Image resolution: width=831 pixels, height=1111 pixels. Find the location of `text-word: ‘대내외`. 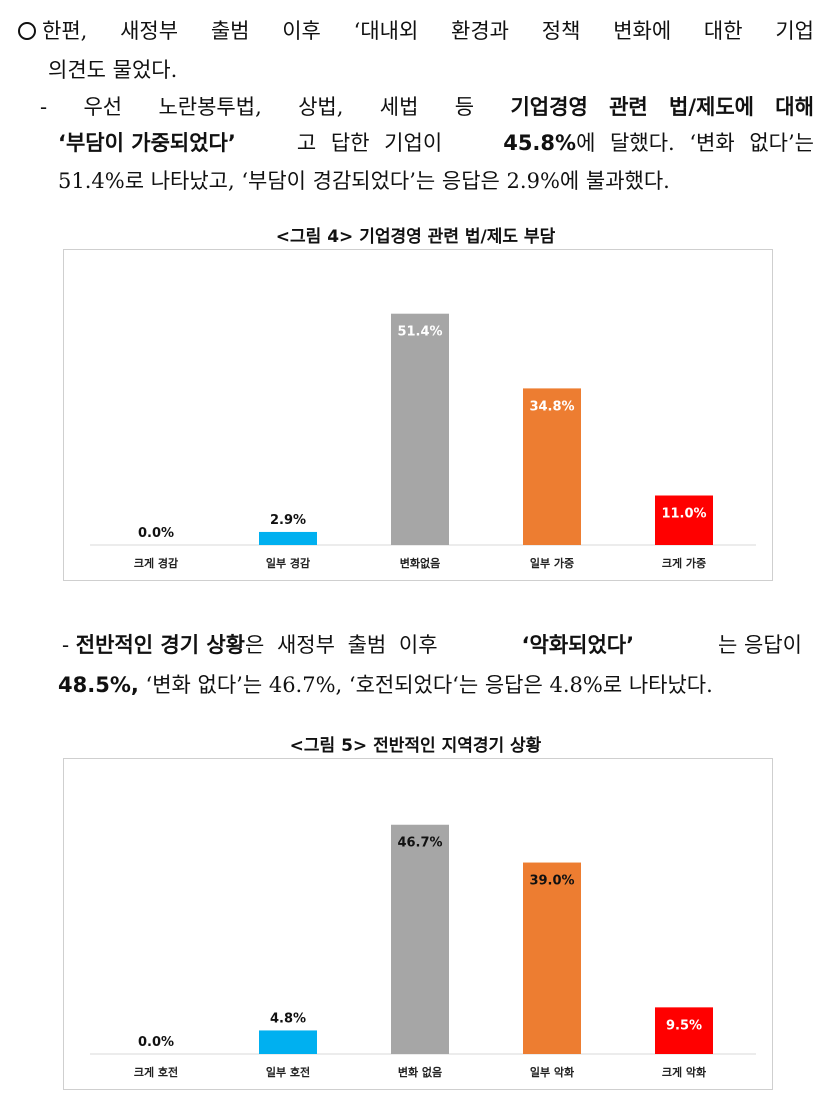

text-word: ‘대내외 is located at coordinates (386, 31).